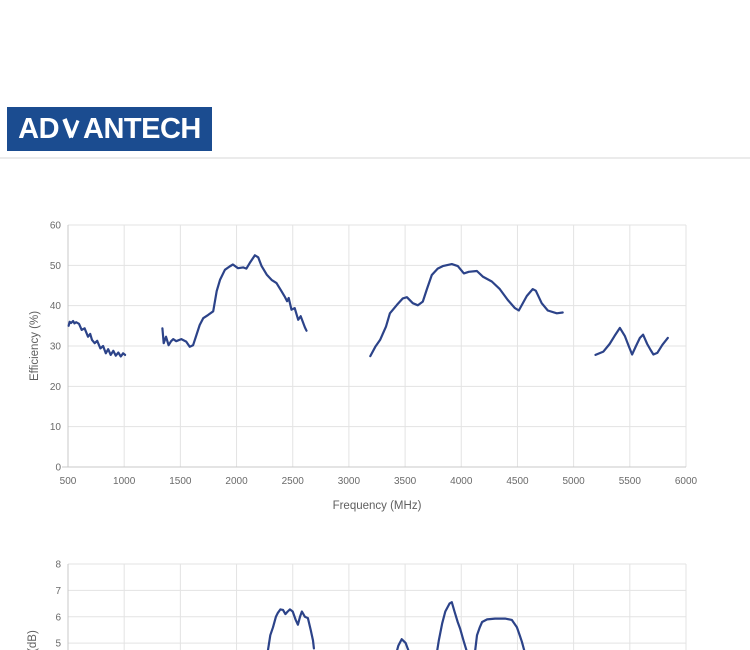 The height and width of the screenshot is (650, 750). Describe the element at coordinates (35, 346) in the screenshot. I see `y-axis-title: Efficiency (%)` at that location.